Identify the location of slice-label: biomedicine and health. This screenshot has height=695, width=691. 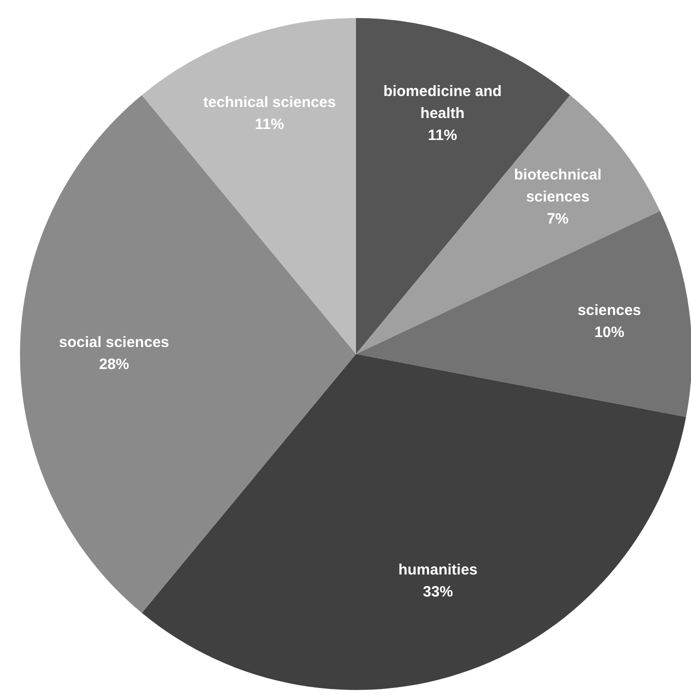
(442, 102).